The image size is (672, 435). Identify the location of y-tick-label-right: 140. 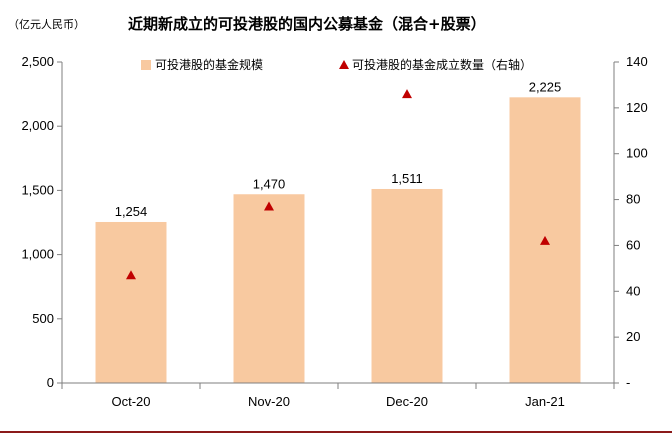
(637, 61).